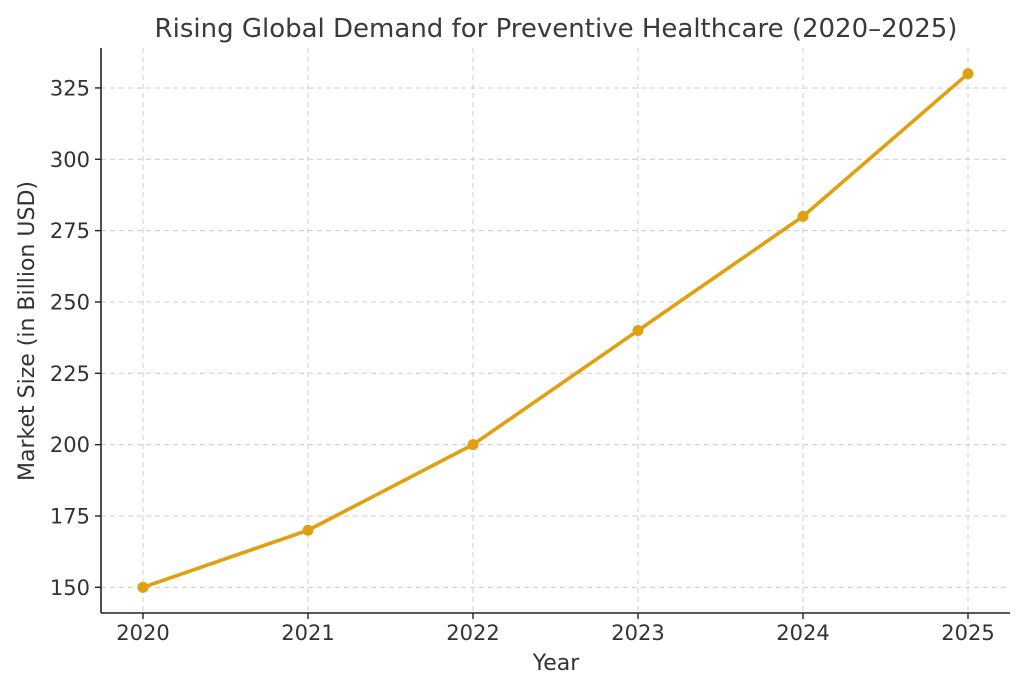  What do you see at coordinates (556, 663) in the screenshot?
I see `x-axis-label: Year` at bounding box center [556, 663].